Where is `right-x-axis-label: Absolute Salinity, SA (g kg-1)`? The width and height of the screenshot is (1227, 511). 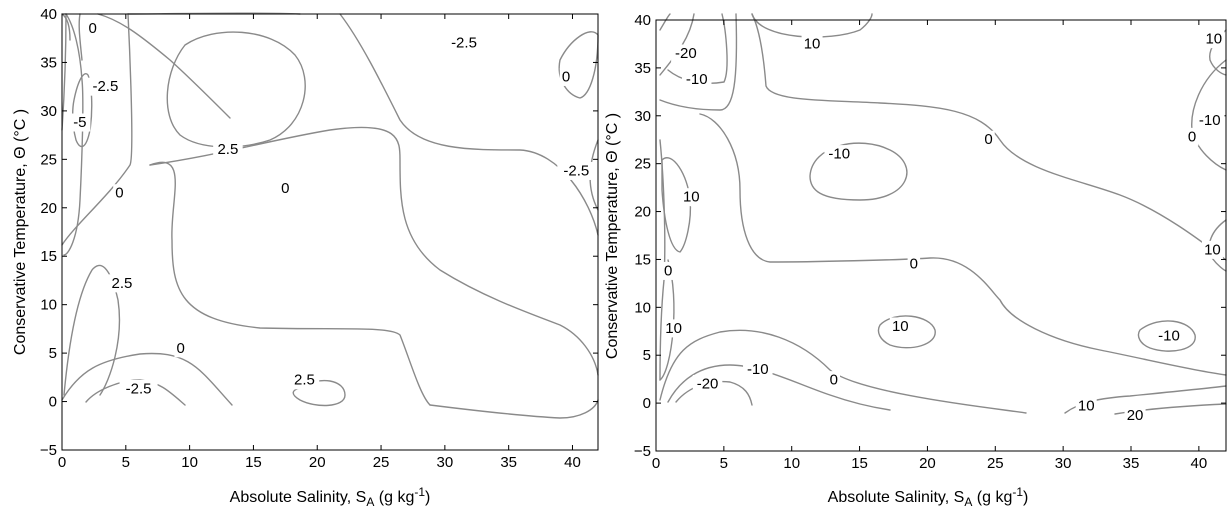
right-x-axis-label: Absolute Salinity, SA (g kg-1) is located at coordinates (928, 497).